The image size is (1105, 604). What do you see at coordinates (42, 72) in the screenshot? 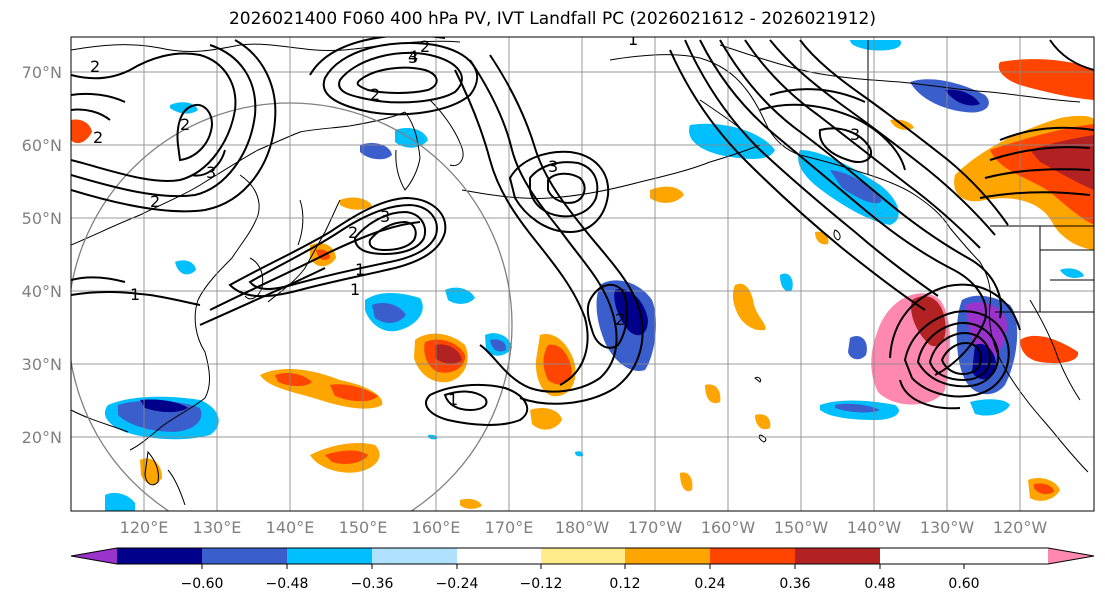
I see `lat-label-70n: 70°N` at bounding box center [42, 72].